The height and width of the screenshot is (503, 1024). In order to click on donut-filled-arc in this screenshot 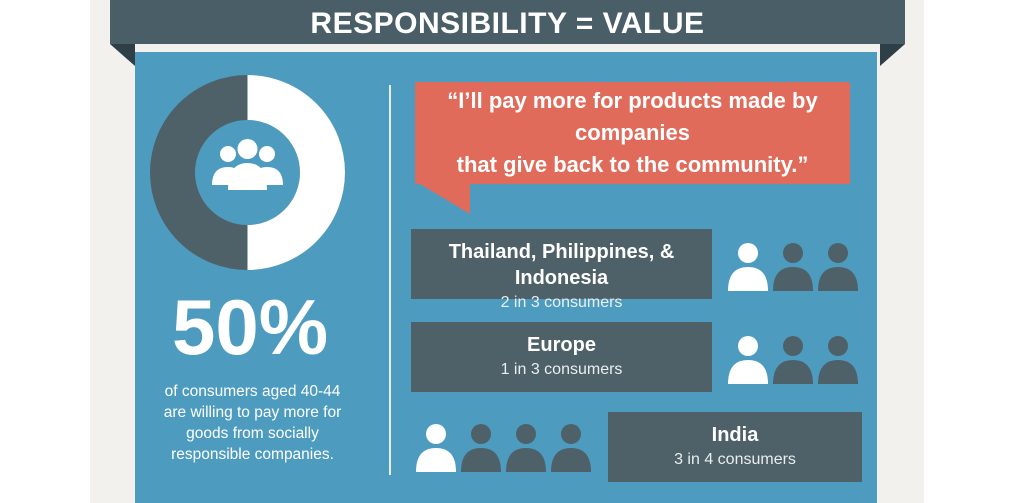, I will do `click(295, 172)`.